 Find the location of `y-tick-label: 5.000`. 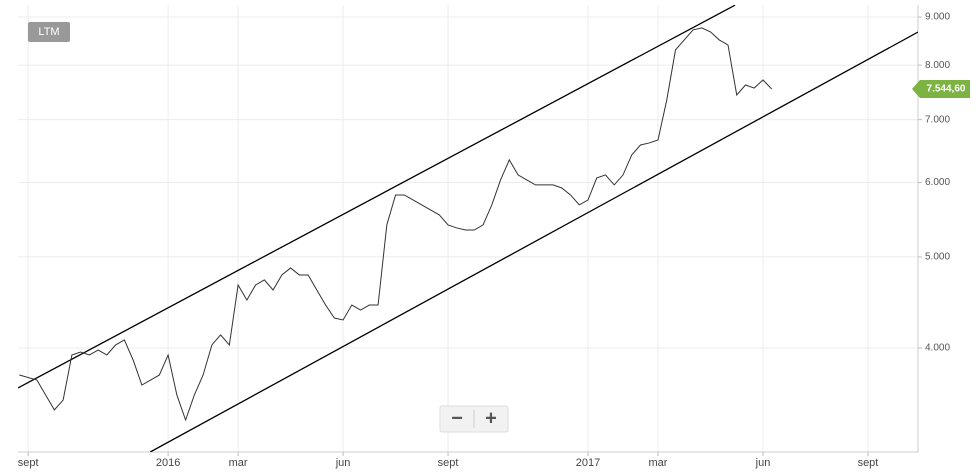

y-tick-label: 5.000 is located at coordinates (937, 257).